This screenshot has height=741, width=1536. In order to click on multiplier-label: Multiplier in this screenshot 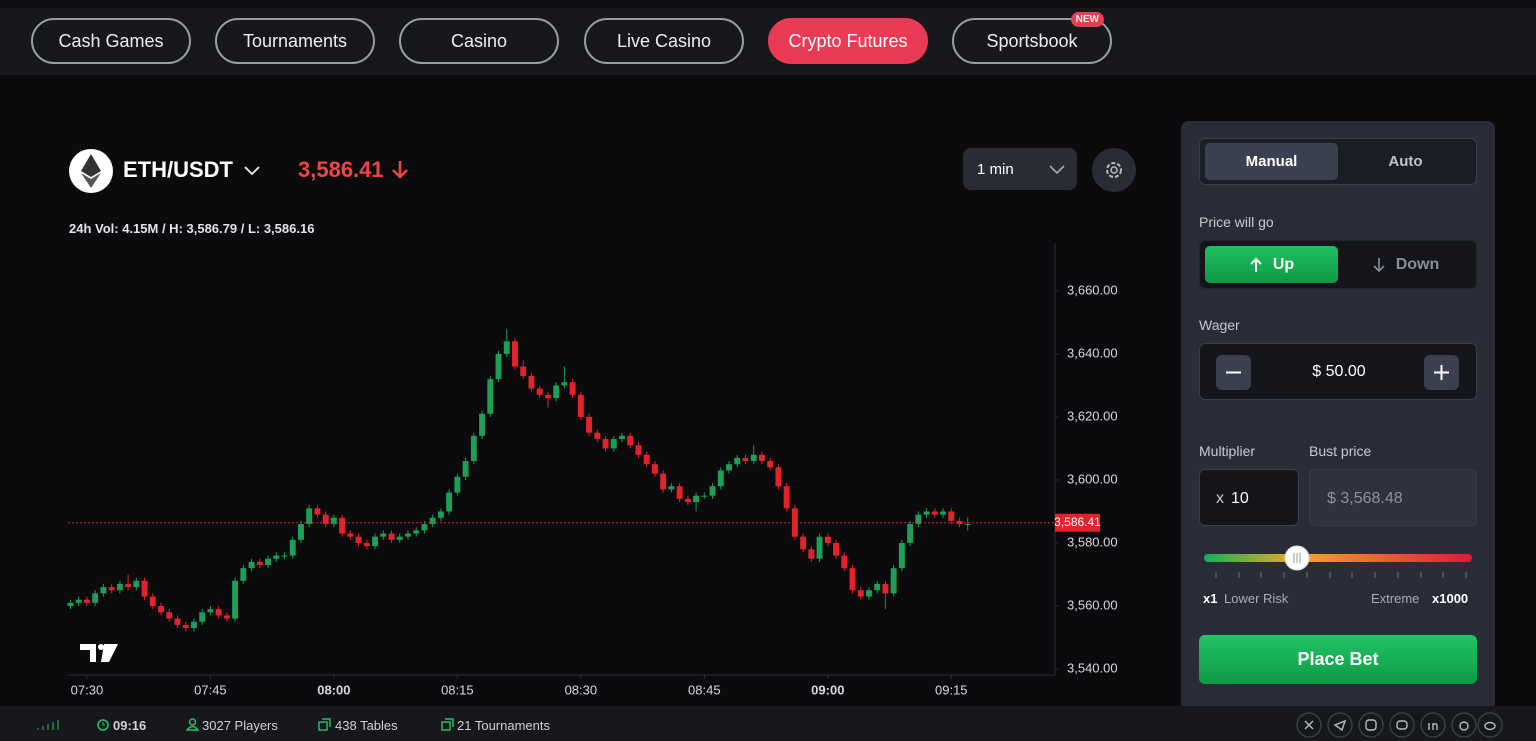, I will do `click(1227, 451)`.